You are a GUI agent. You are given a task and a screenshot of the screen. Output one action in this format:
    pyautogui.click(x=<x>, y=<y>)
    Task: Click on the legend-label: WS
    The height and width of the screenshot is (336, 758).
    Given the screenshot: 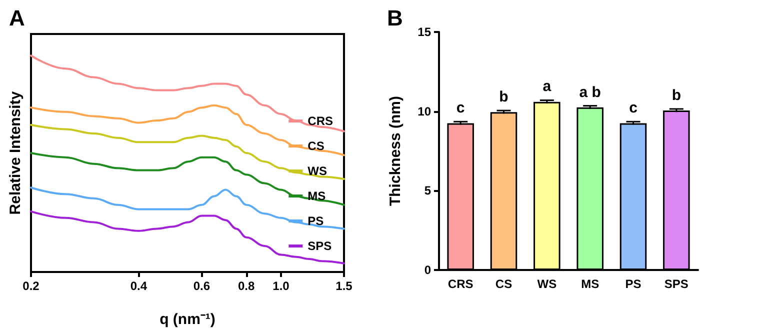 What is the action you would take?
    pyautogui.click(x=318, y=171)
    